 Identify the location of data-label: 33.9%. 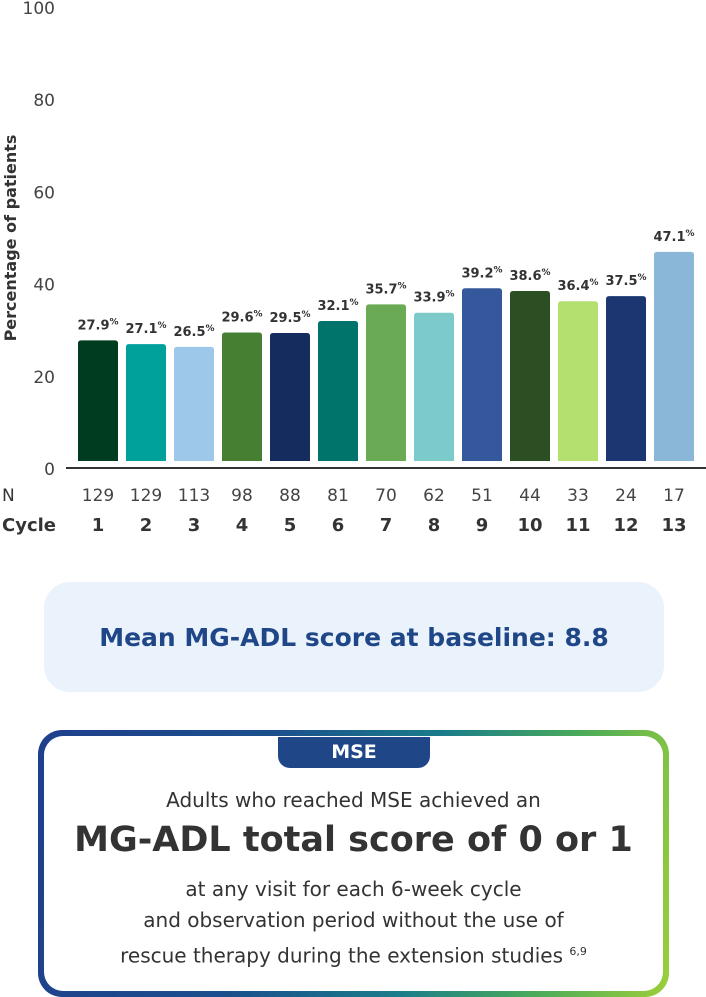
(433, 298).